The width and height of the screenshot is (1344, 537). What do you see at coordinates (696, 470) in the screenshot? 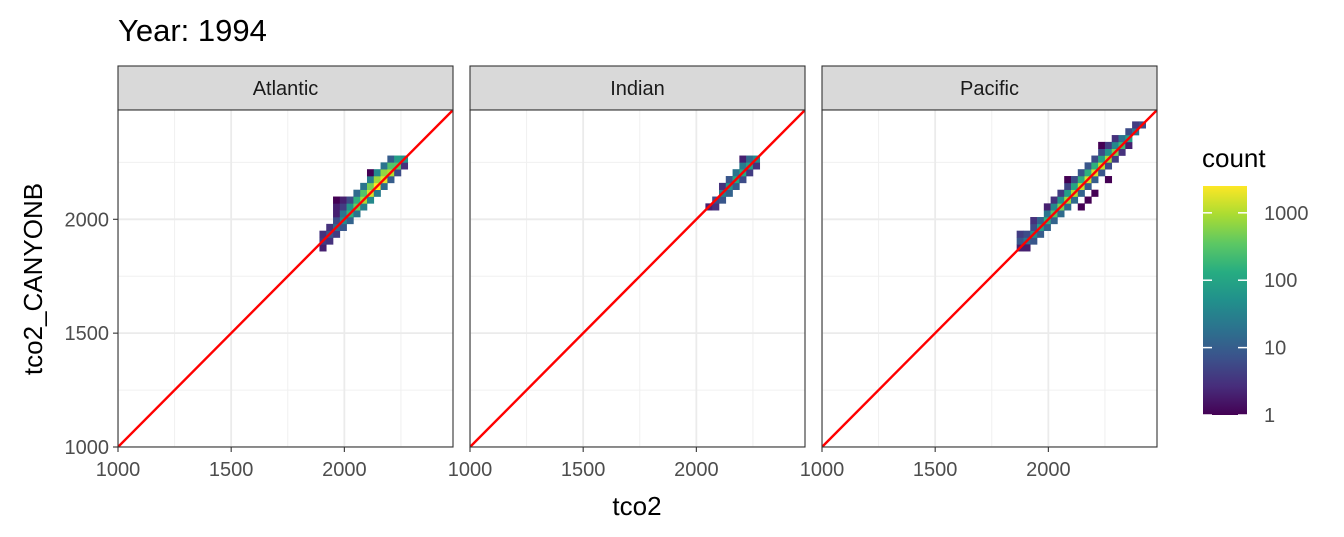
I see `x-tick-label: 2000` at bounding box center [696, 470].